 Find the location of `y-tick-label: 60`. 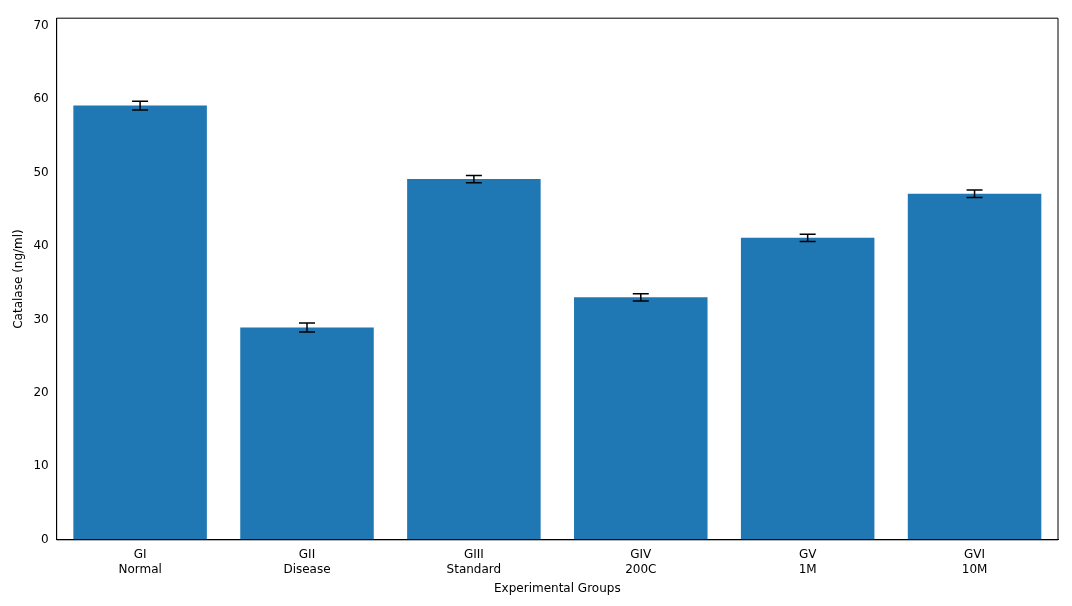

y-tick-label: 60 is located at coordinates (41, 98).